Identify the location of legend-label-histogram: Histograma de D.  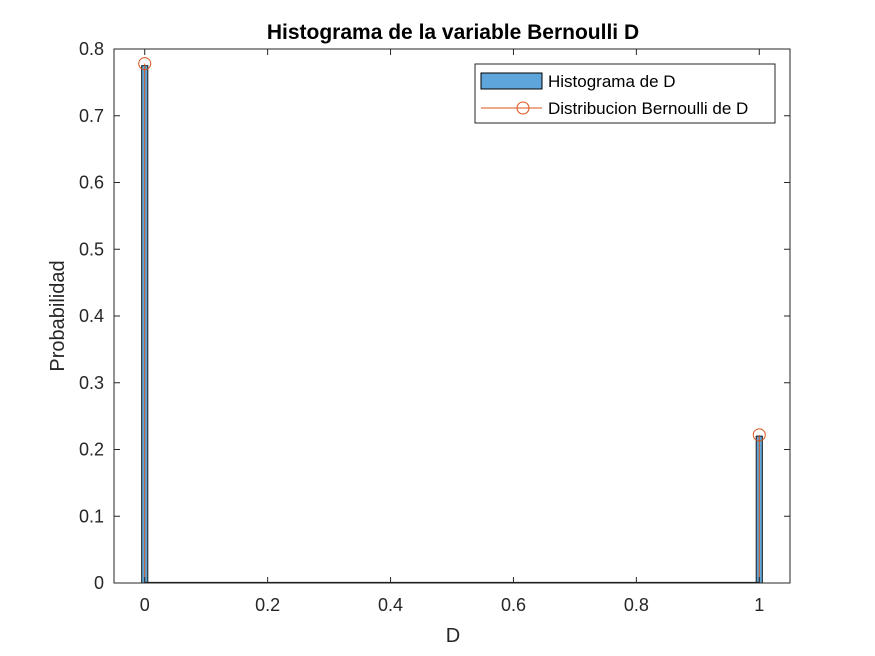
(612, 81).